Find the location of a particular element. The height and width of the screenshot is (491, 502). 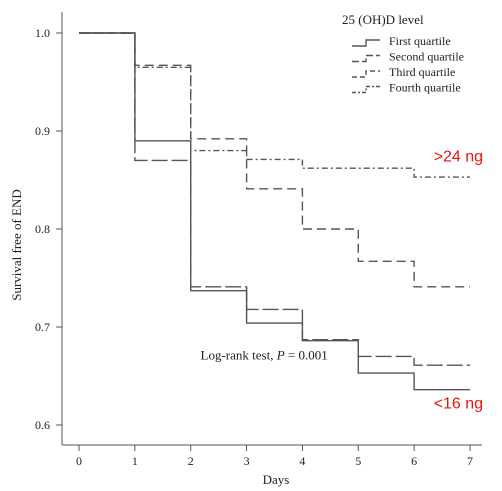

x-tick-label: 4 is located at coordinates (302, 461).